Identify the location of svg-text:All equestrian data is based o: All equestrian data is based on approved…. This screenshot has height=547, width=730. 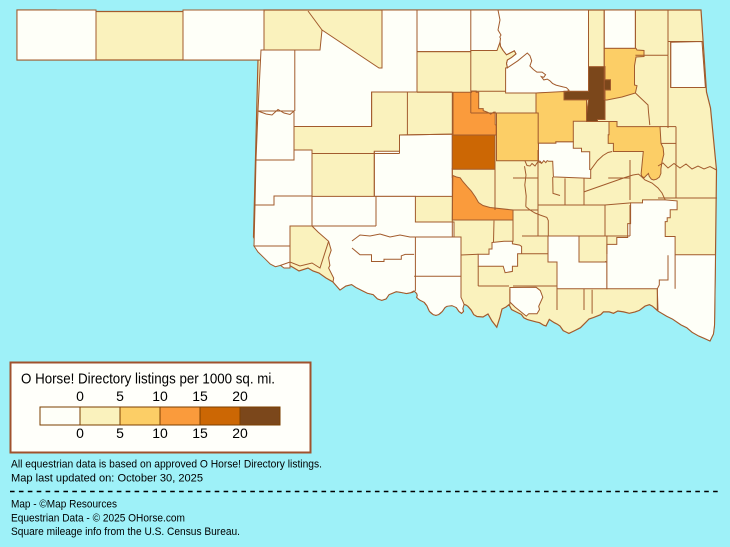
(166, 465).